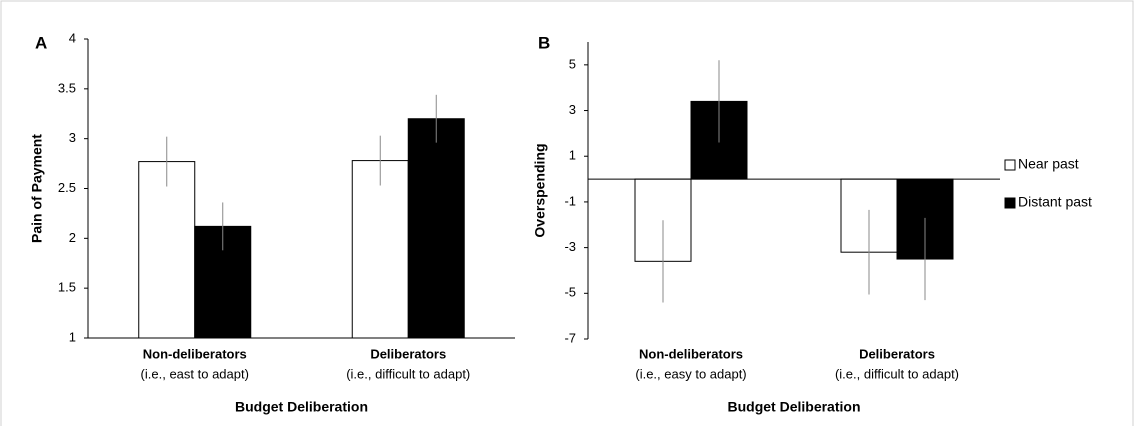  I want to click on y-tick-label: 2, so click(72, 237).